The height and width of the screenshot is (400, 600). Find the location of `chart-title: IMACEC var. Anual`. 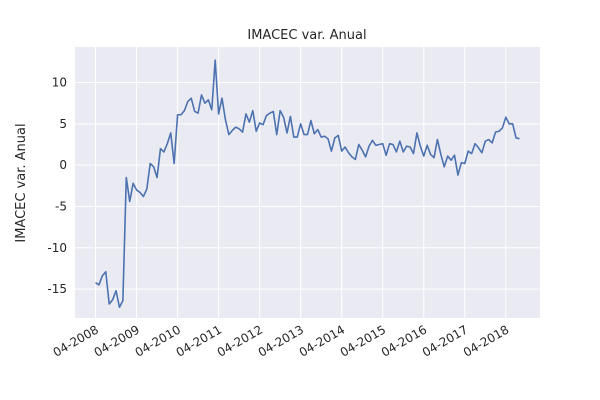

chart-title: IMACEC var. Anual is located at coordinates (306, 35).